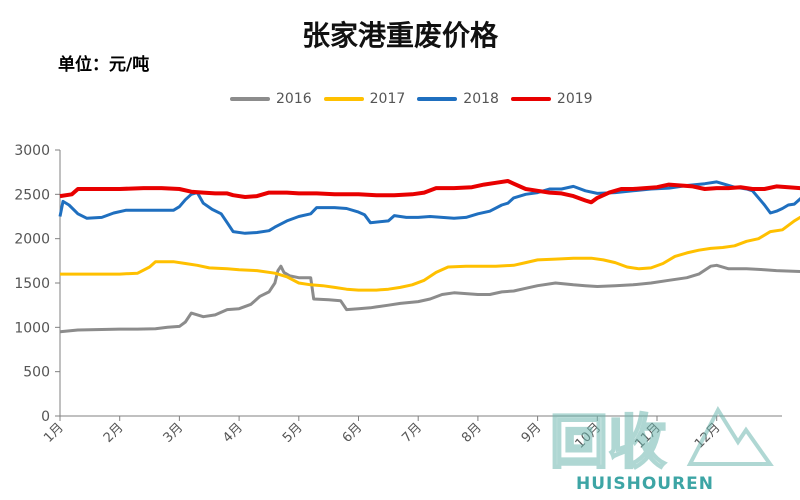  I want to click on x-tick-label: 5月, so click(293, 433).